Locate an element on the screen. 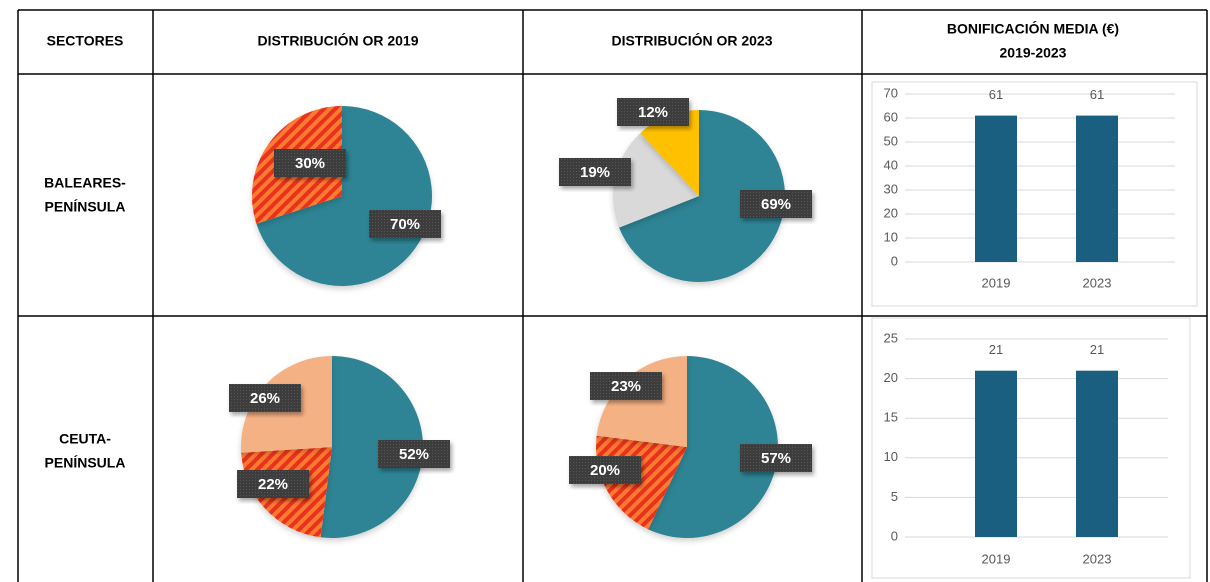 The width and height of the screenshot is (1210, 582). sector-label: CEUTA- is located at coordinates (85, 439).